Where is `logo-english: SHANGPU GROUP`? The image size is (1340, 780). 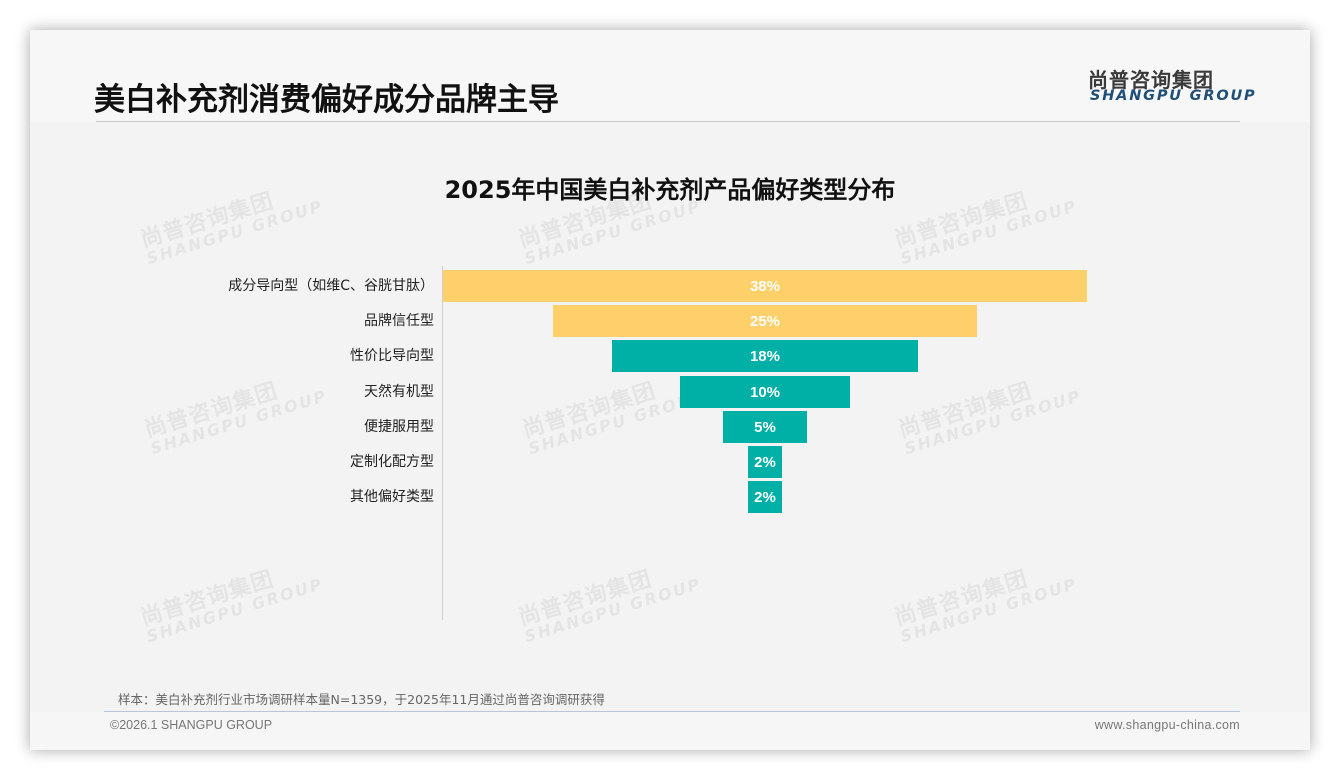
logo-english: SHANGPU GROUP is located at coordinates (1173, 96).